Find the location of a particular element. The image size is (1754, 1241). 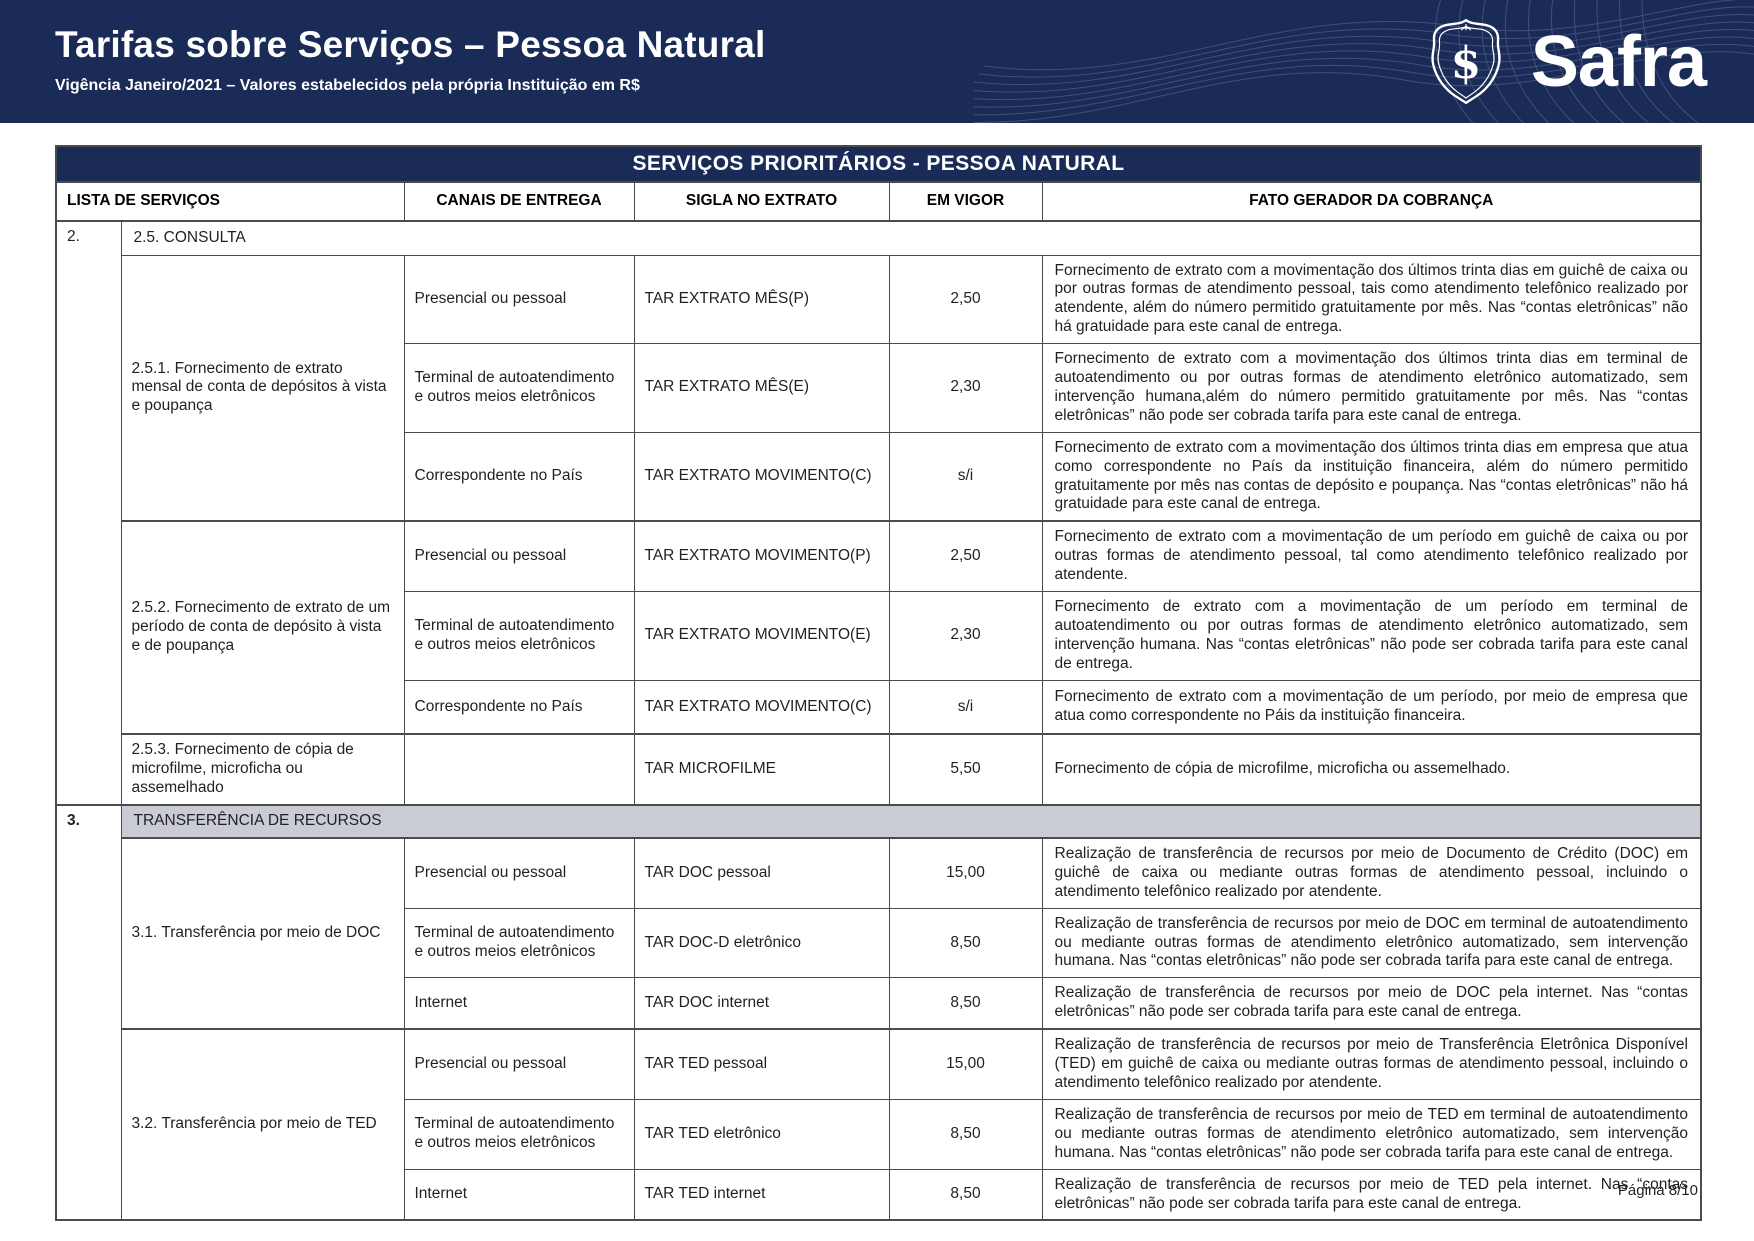

section-heading: TRANSFERÊNCIA DE RECURSOS is located at coordinates (911, 821).